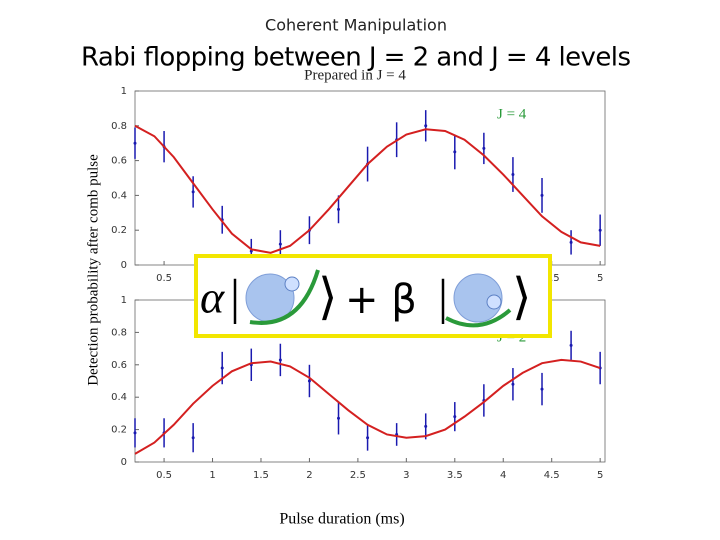 This screenshot has width=720, height=540. What do you see at coordinates (341, 519) in the screenshot?
I see `x-axis-label: Pulse duration (ms)` at bounding box center [341, 519].